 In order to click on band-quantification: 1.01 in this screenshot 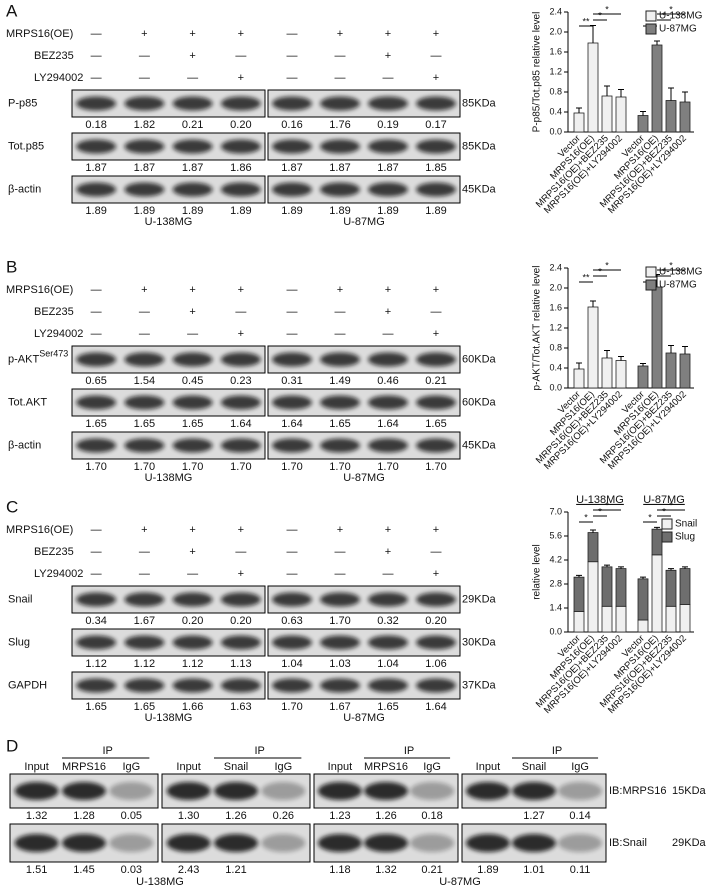, I will do `click(533, 870)`.